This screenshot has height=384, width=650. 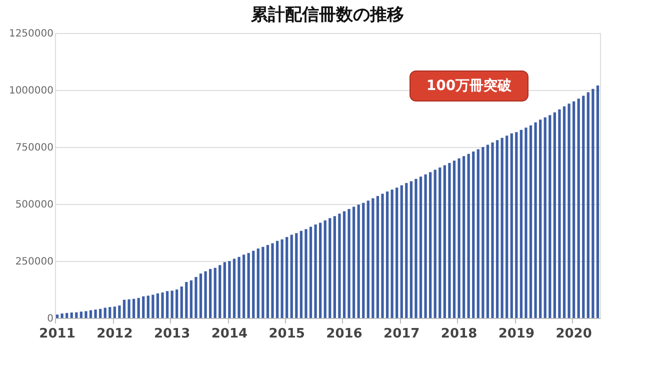 What do you see at coordinates (286, 334) in the screenshot?
I see `x-tick-label: 2015` at bounding box center [286, 334].